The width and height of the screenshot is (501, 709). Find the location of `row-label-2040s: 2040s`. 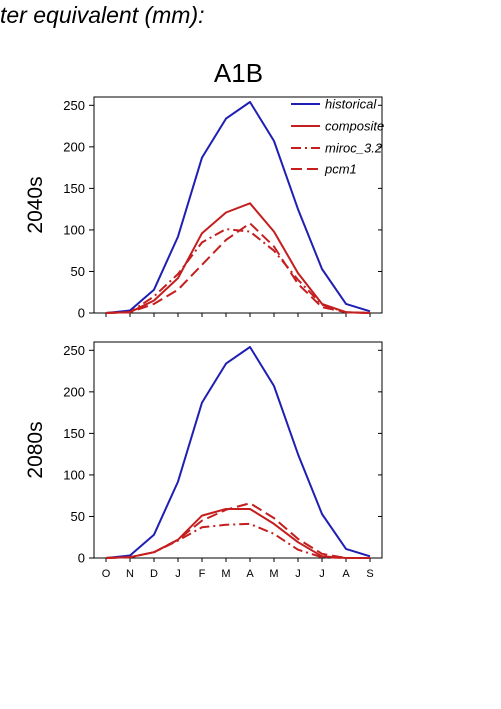

row-label-2040s: 2040s is located at coordinates (35, 204).